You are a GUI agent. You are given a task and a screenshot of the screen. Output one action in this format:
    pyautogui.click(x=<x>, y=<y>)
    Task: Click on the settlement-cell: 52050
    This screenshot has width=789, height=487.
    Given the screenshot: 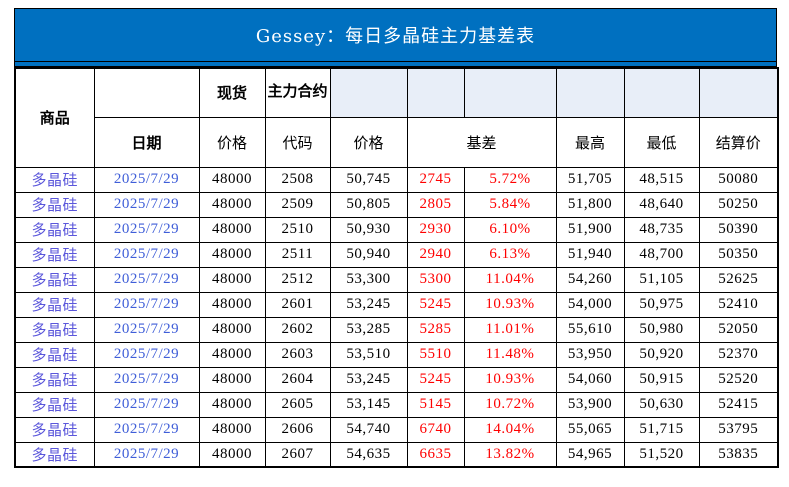 What is the action you would take?
    pyautogui.click(x=738, y=329)
    